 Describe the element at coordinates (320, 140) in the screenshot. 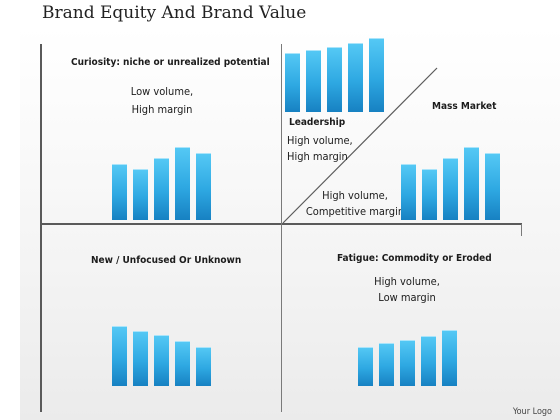

I see `leadership-line1: High volume,` at that location.